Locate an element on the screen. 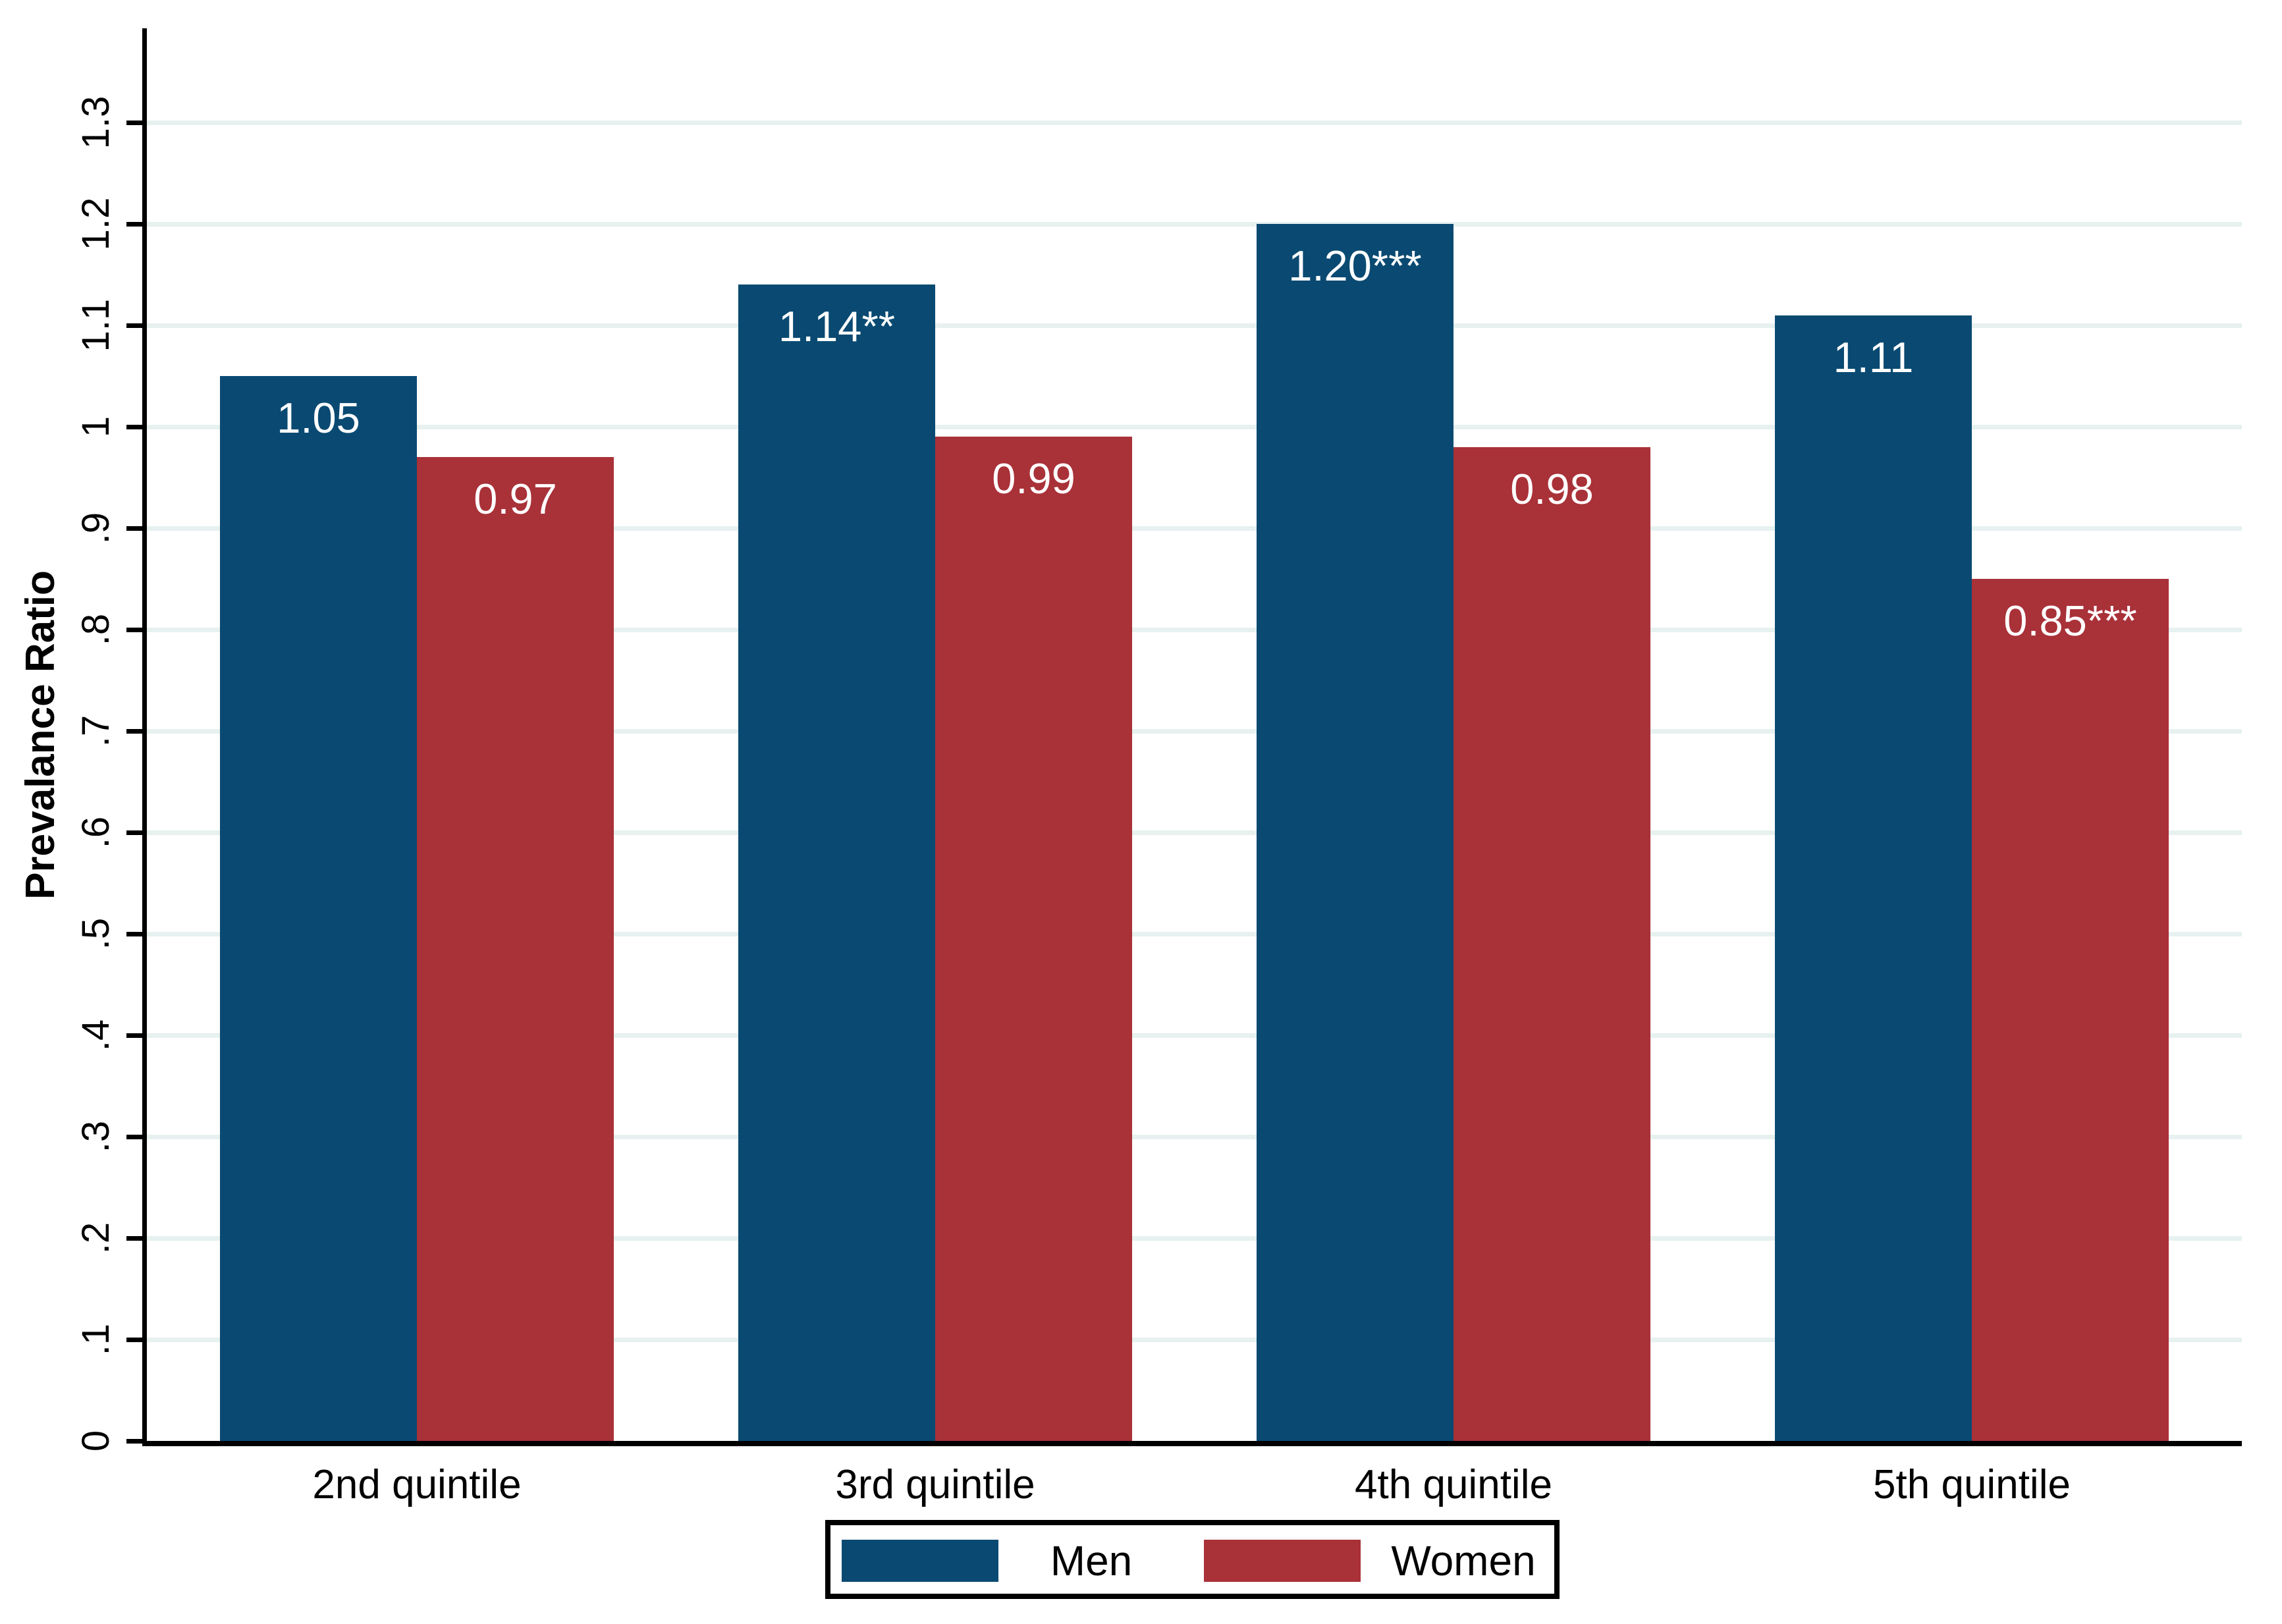 The image size is (2282, 1624). y-tick-label: 1 is located at coordinates (95, 427).